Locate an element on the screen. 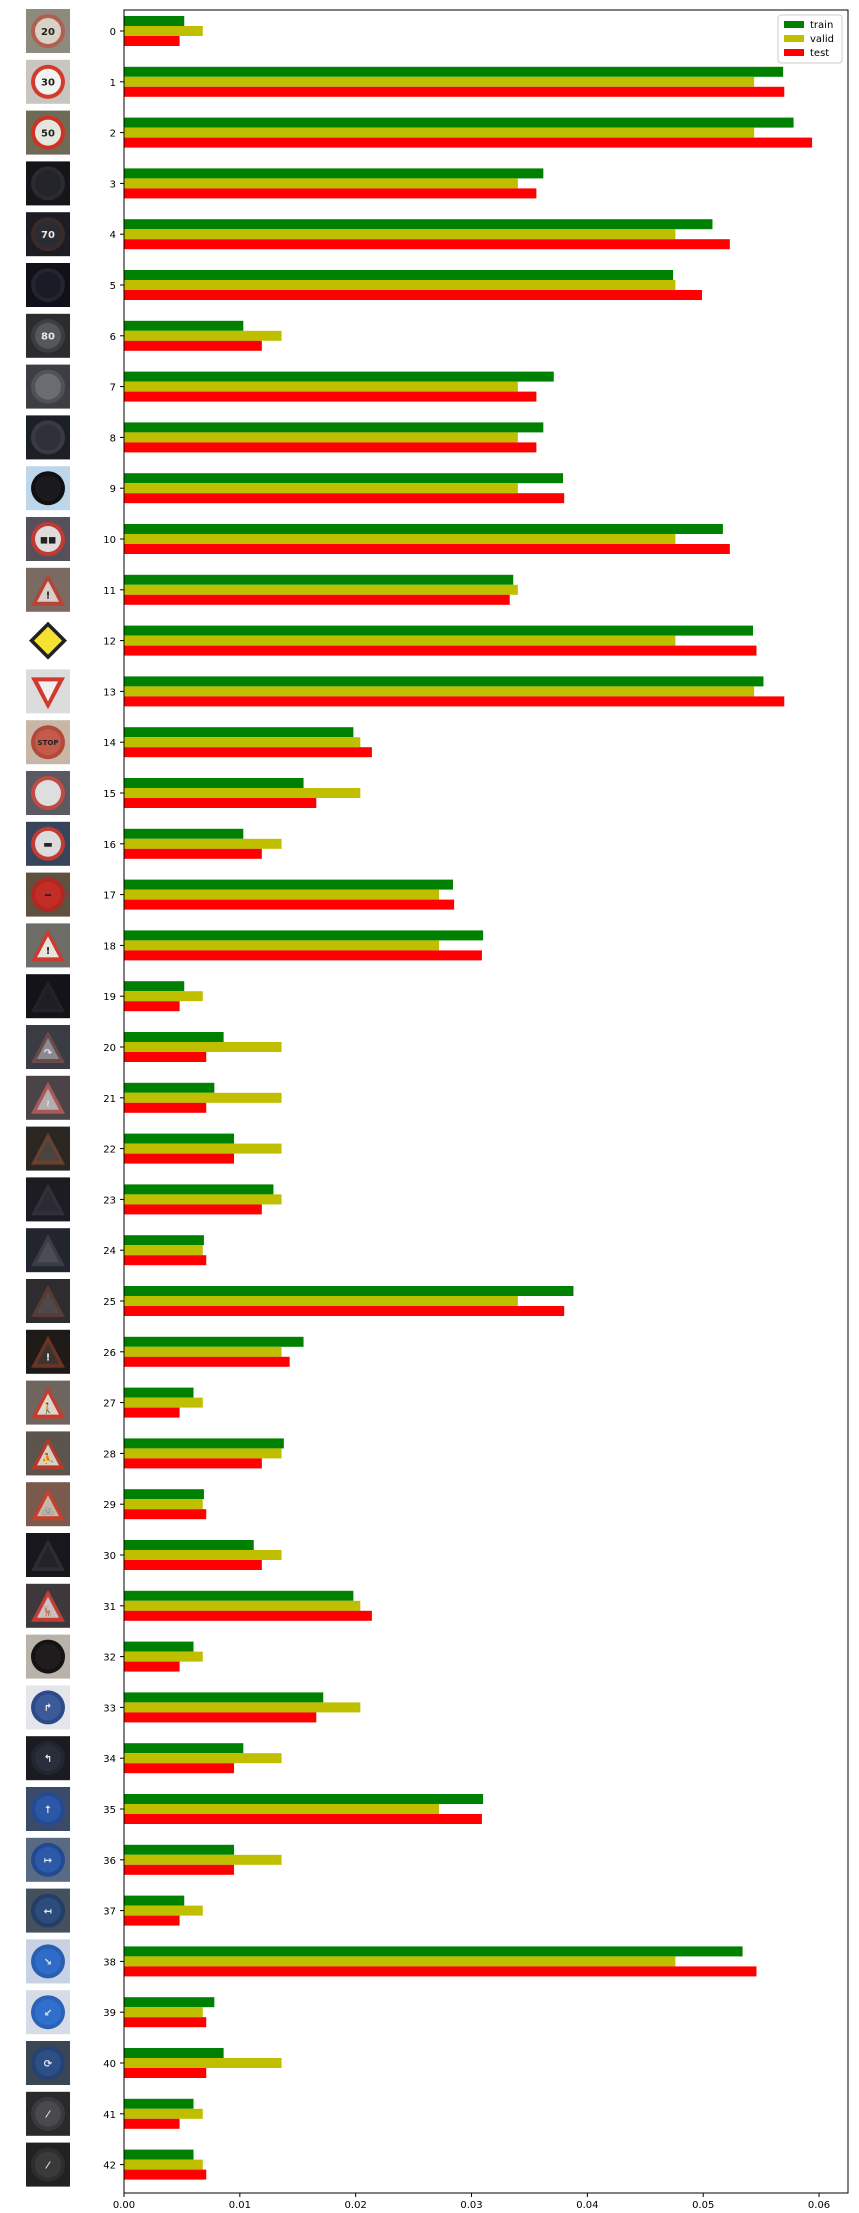  y-tick-label: 40 is located at coordinates (109, 2064).